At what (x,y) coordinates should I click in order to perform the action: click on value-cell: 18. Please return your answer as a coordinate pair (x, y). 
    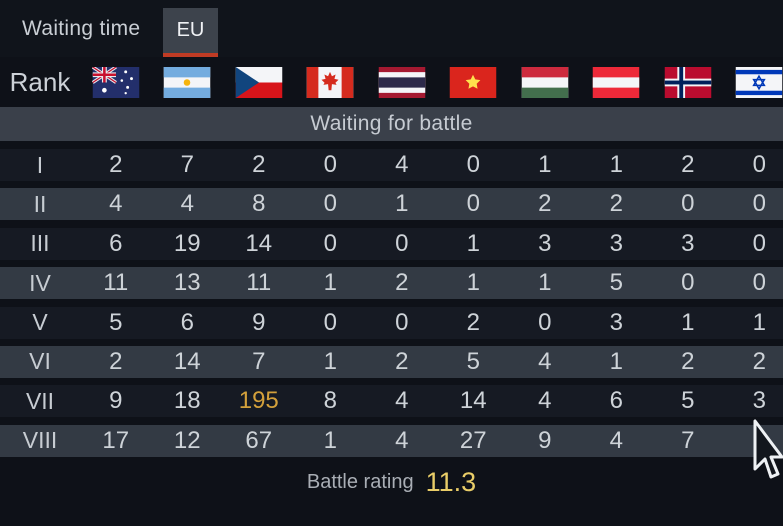
    Looking at the image, I should click on (187, 401).